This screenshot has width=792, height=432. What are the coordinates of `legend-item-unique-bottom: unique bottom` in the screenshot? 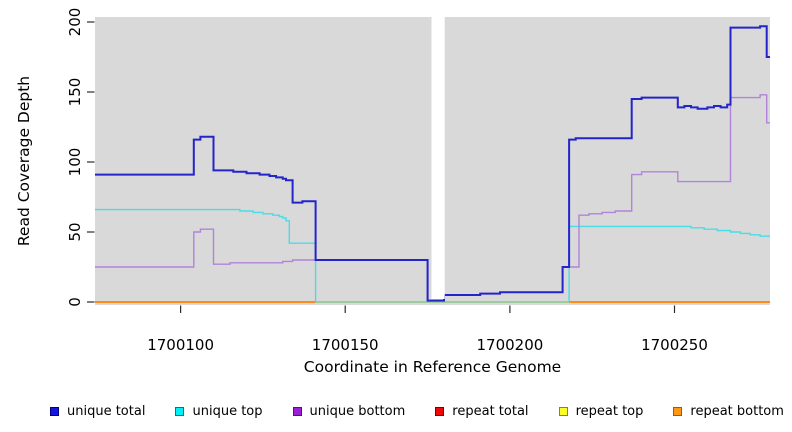 It's located at (349, 411).